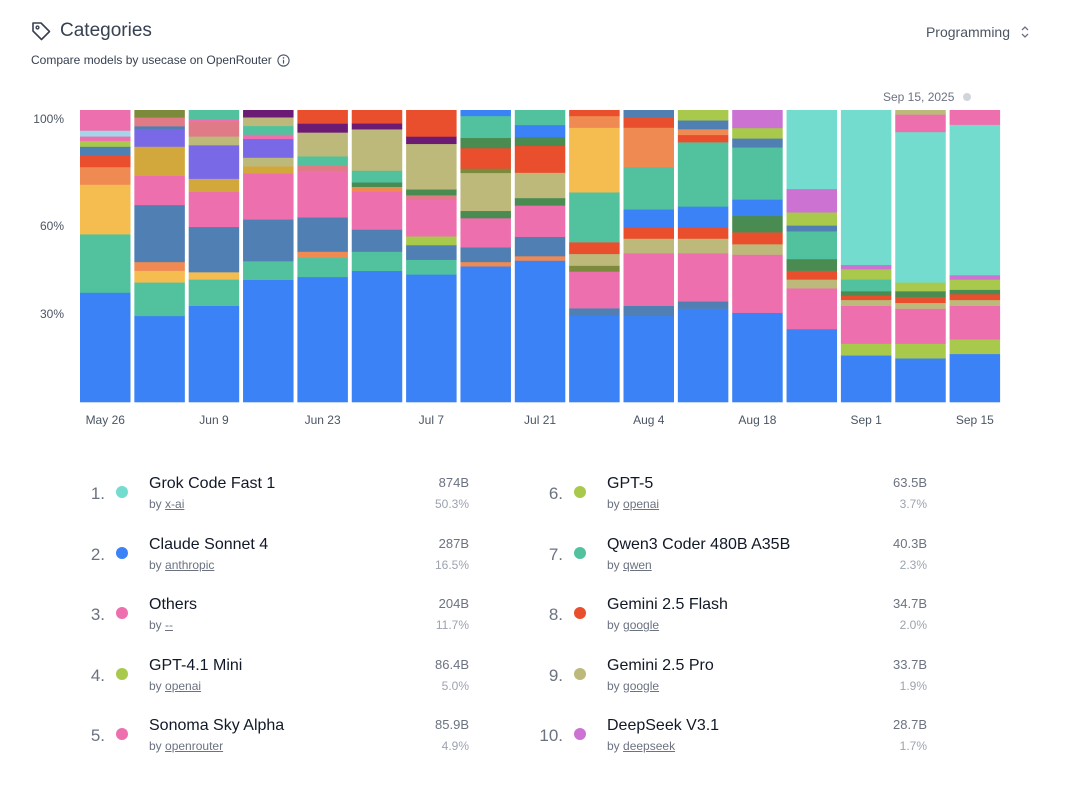 The image size is (1080, 792). I want to click on category-dropdown: Programming, so click(978, 32).